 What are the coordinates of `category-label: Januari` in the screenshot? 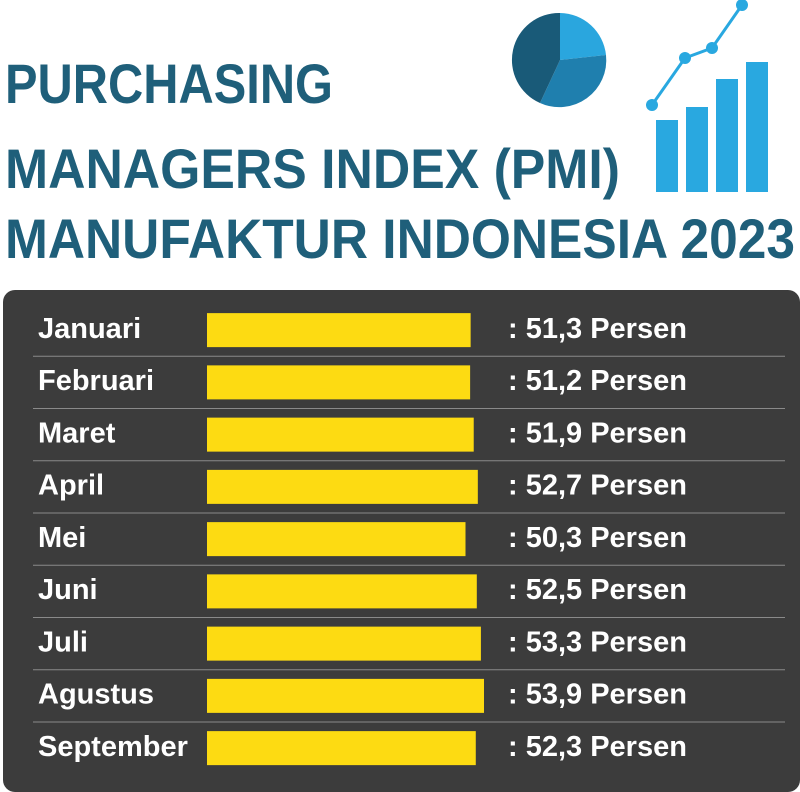 It's located at (89, 329).